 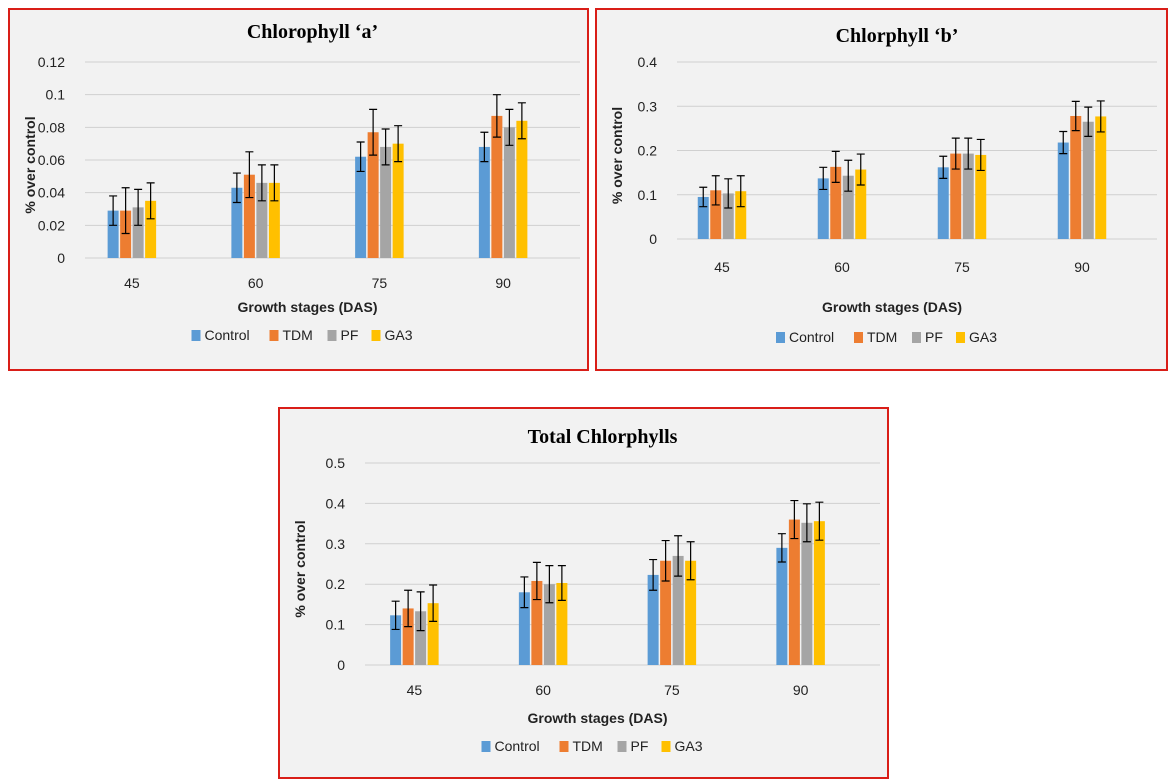 I want to click on y-tick-label: 0.08, so click(x=51, y=127).